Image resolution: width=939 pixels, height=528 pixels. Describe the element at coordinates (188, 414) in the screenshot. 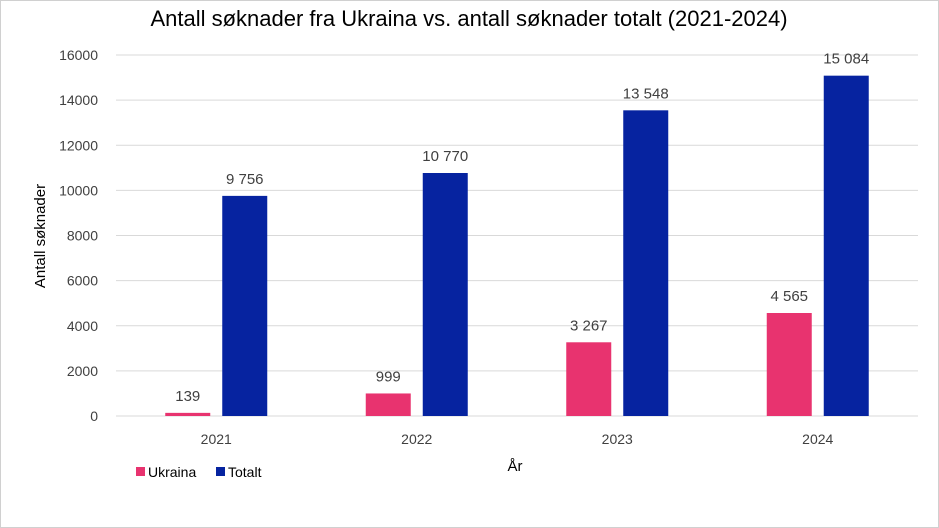

I see `bar-ukraina-2021` at that location.